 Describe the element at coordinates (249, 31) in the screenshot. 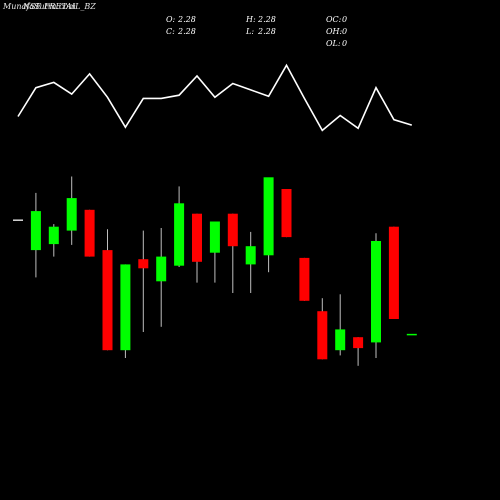

I see `low-label: L:` at that location.